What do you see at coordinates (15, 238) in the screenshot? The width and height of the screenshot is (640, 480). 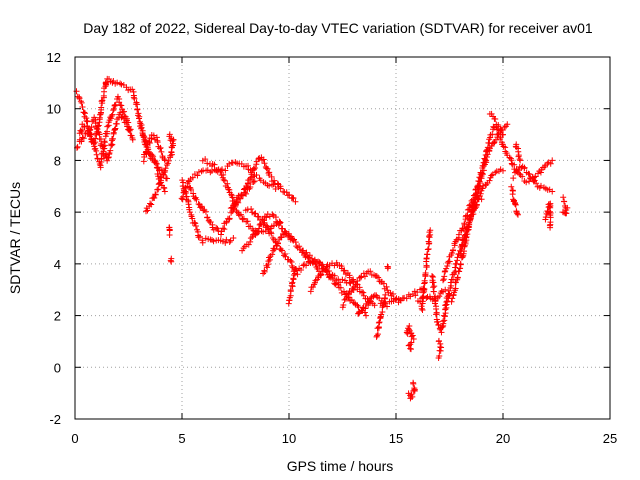 I see `y-axis-label: SDTVAR / TECUs` at bounding box center [15, 238].